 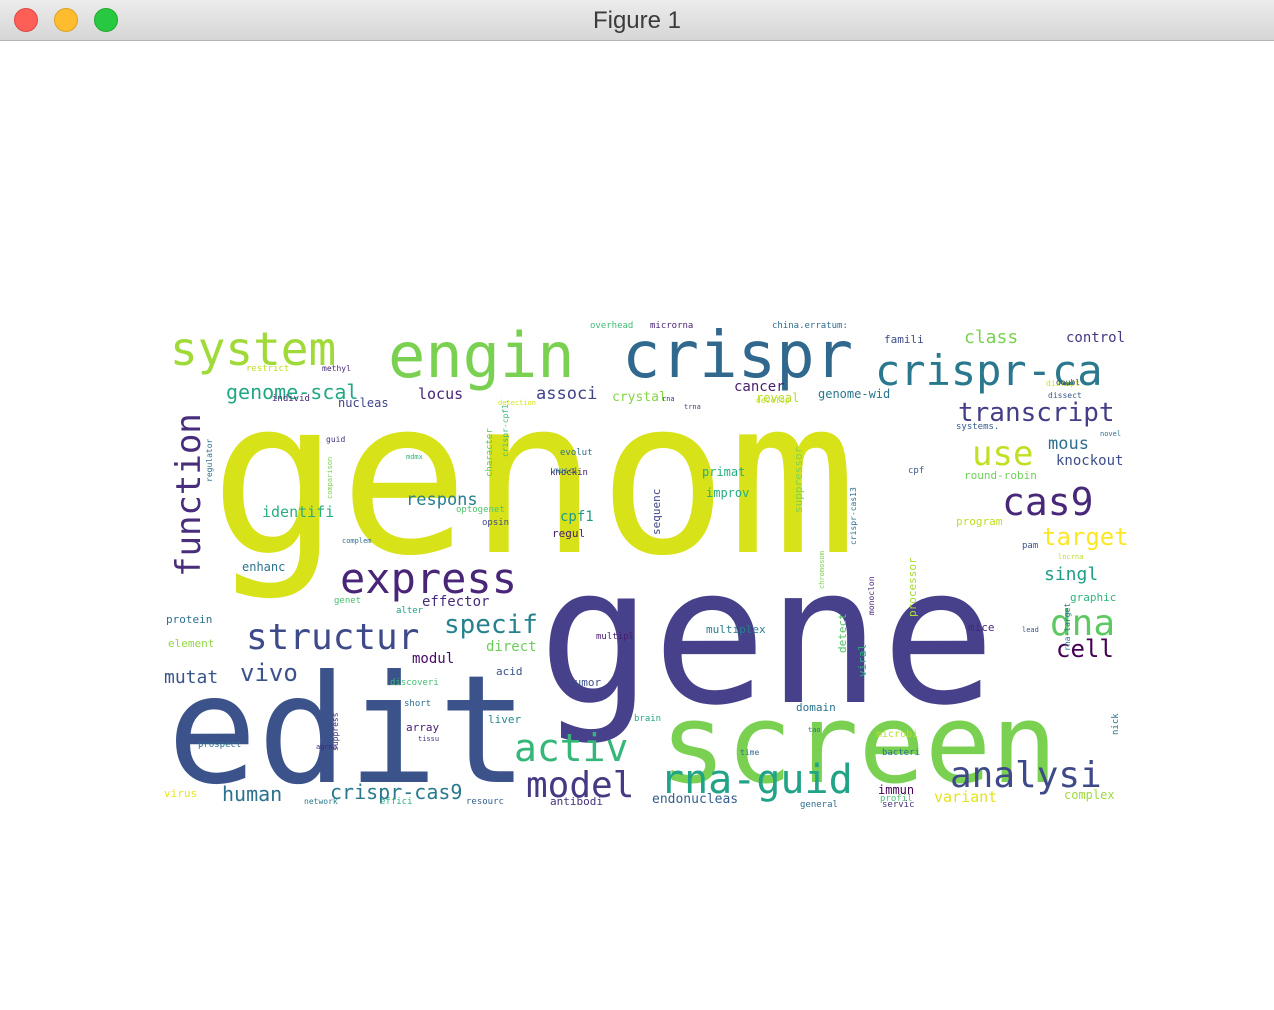 I want to click on word-cloud-word: evolut, so click(x=576, y=453).